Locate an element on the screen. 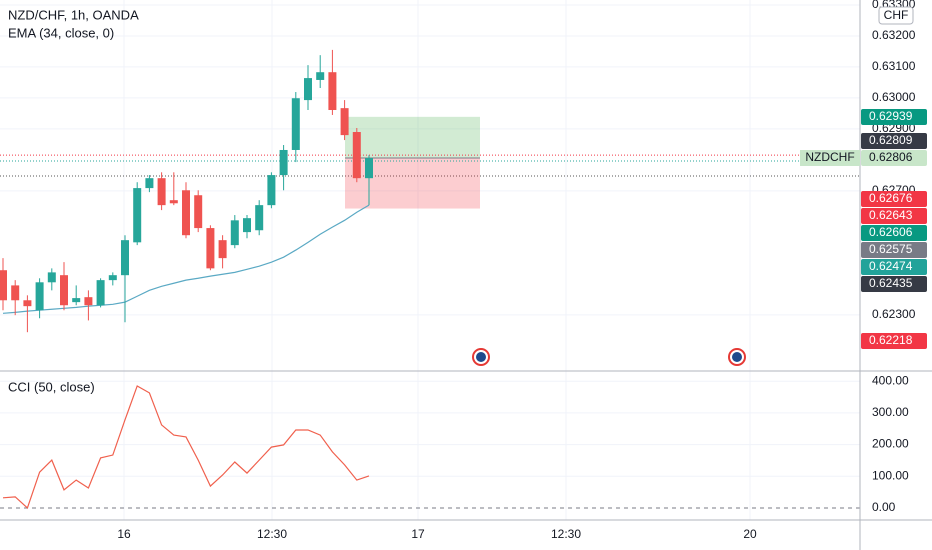 This screenshot has height=550, width=932. price-label: 0.62809 is located at coordinates (891, 140).